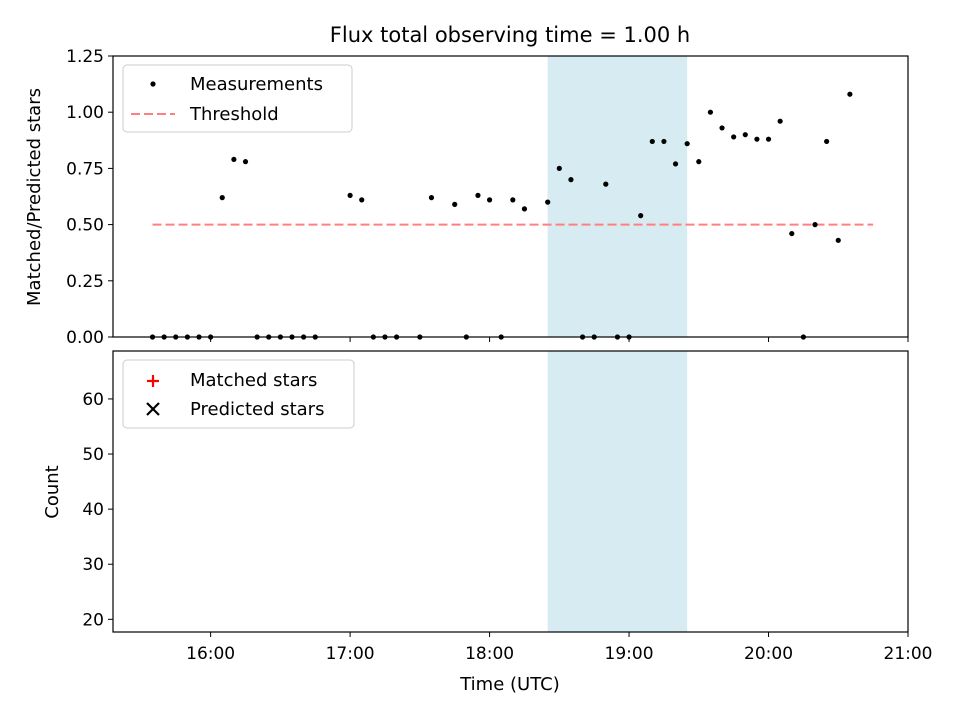  Describe the element at coordinates (350, 654) in the screenshot. I see `bottom-x-tick-label: 17:00` at that location.